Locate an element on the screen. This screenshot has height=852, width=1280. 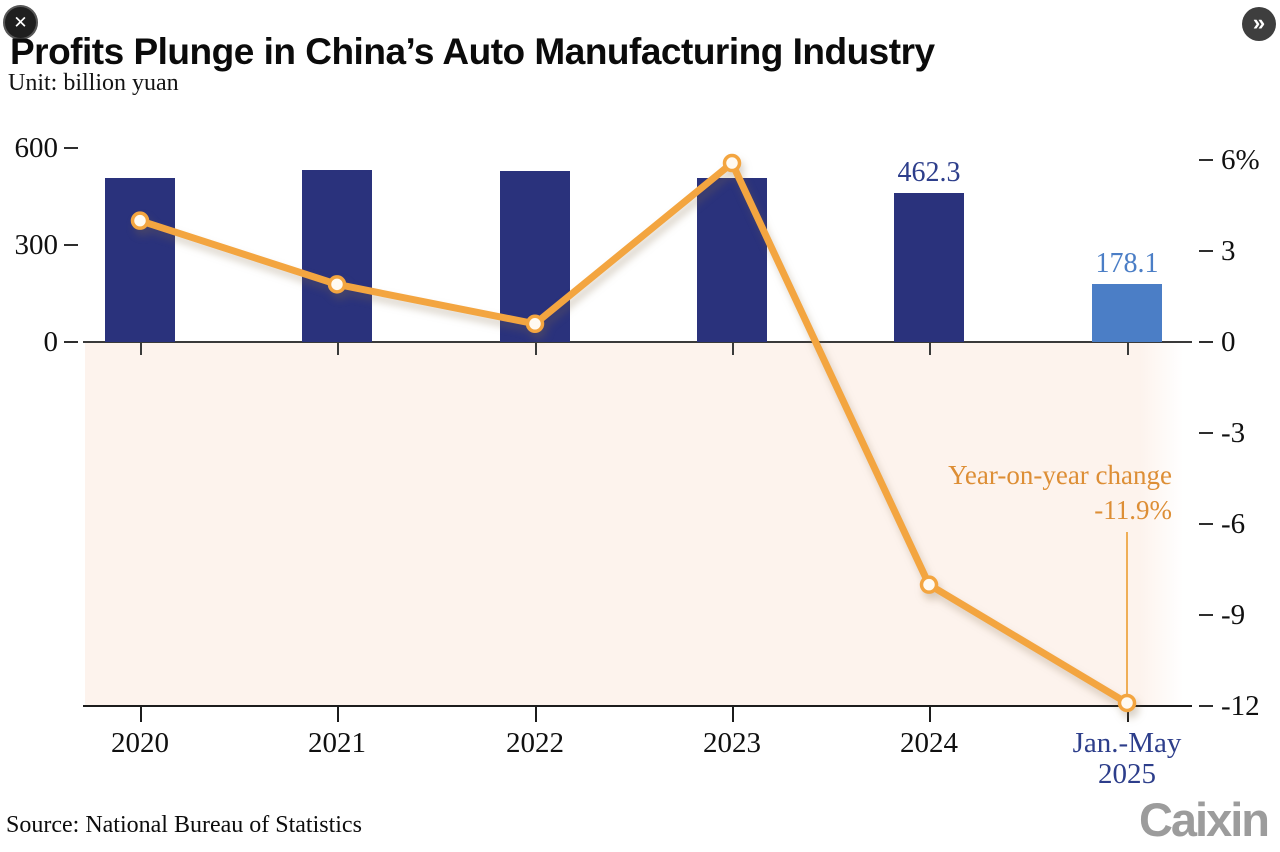
expand-button: » is located at coordinates (1259, 24).